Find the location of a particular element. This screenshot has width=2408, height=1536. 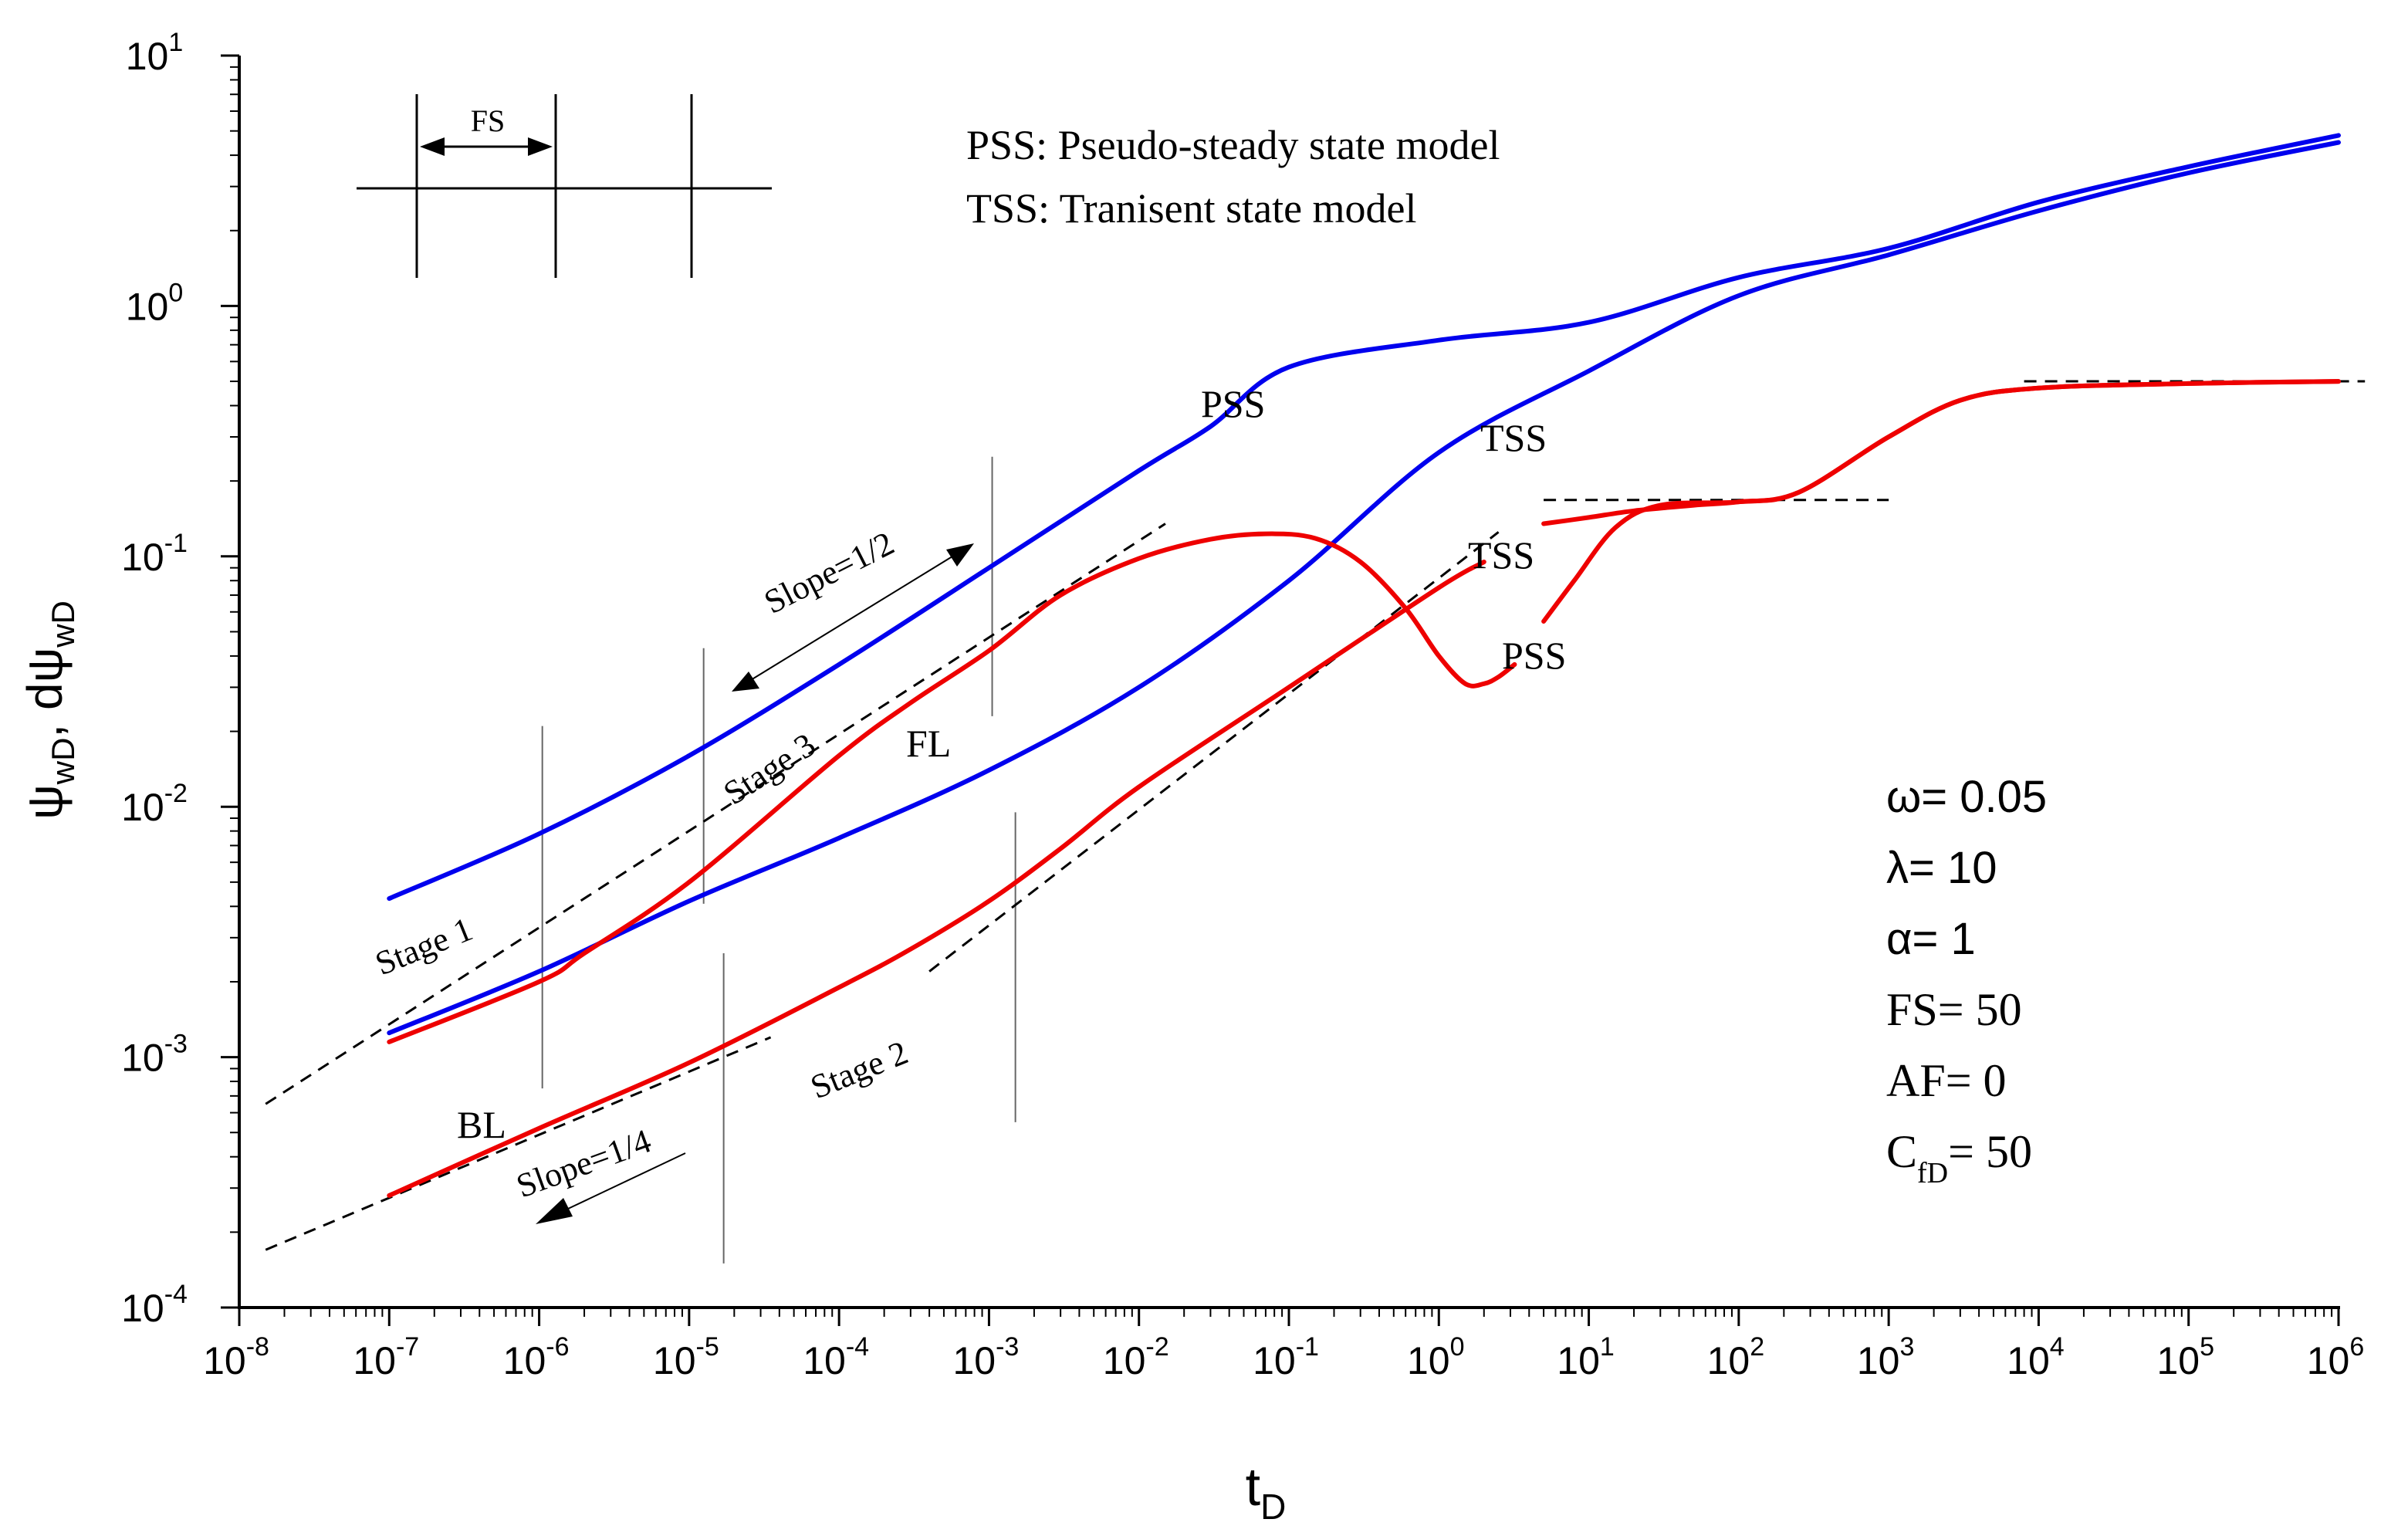

x-tick-label-exp: 6 is located at coordinates (2356, 1347).